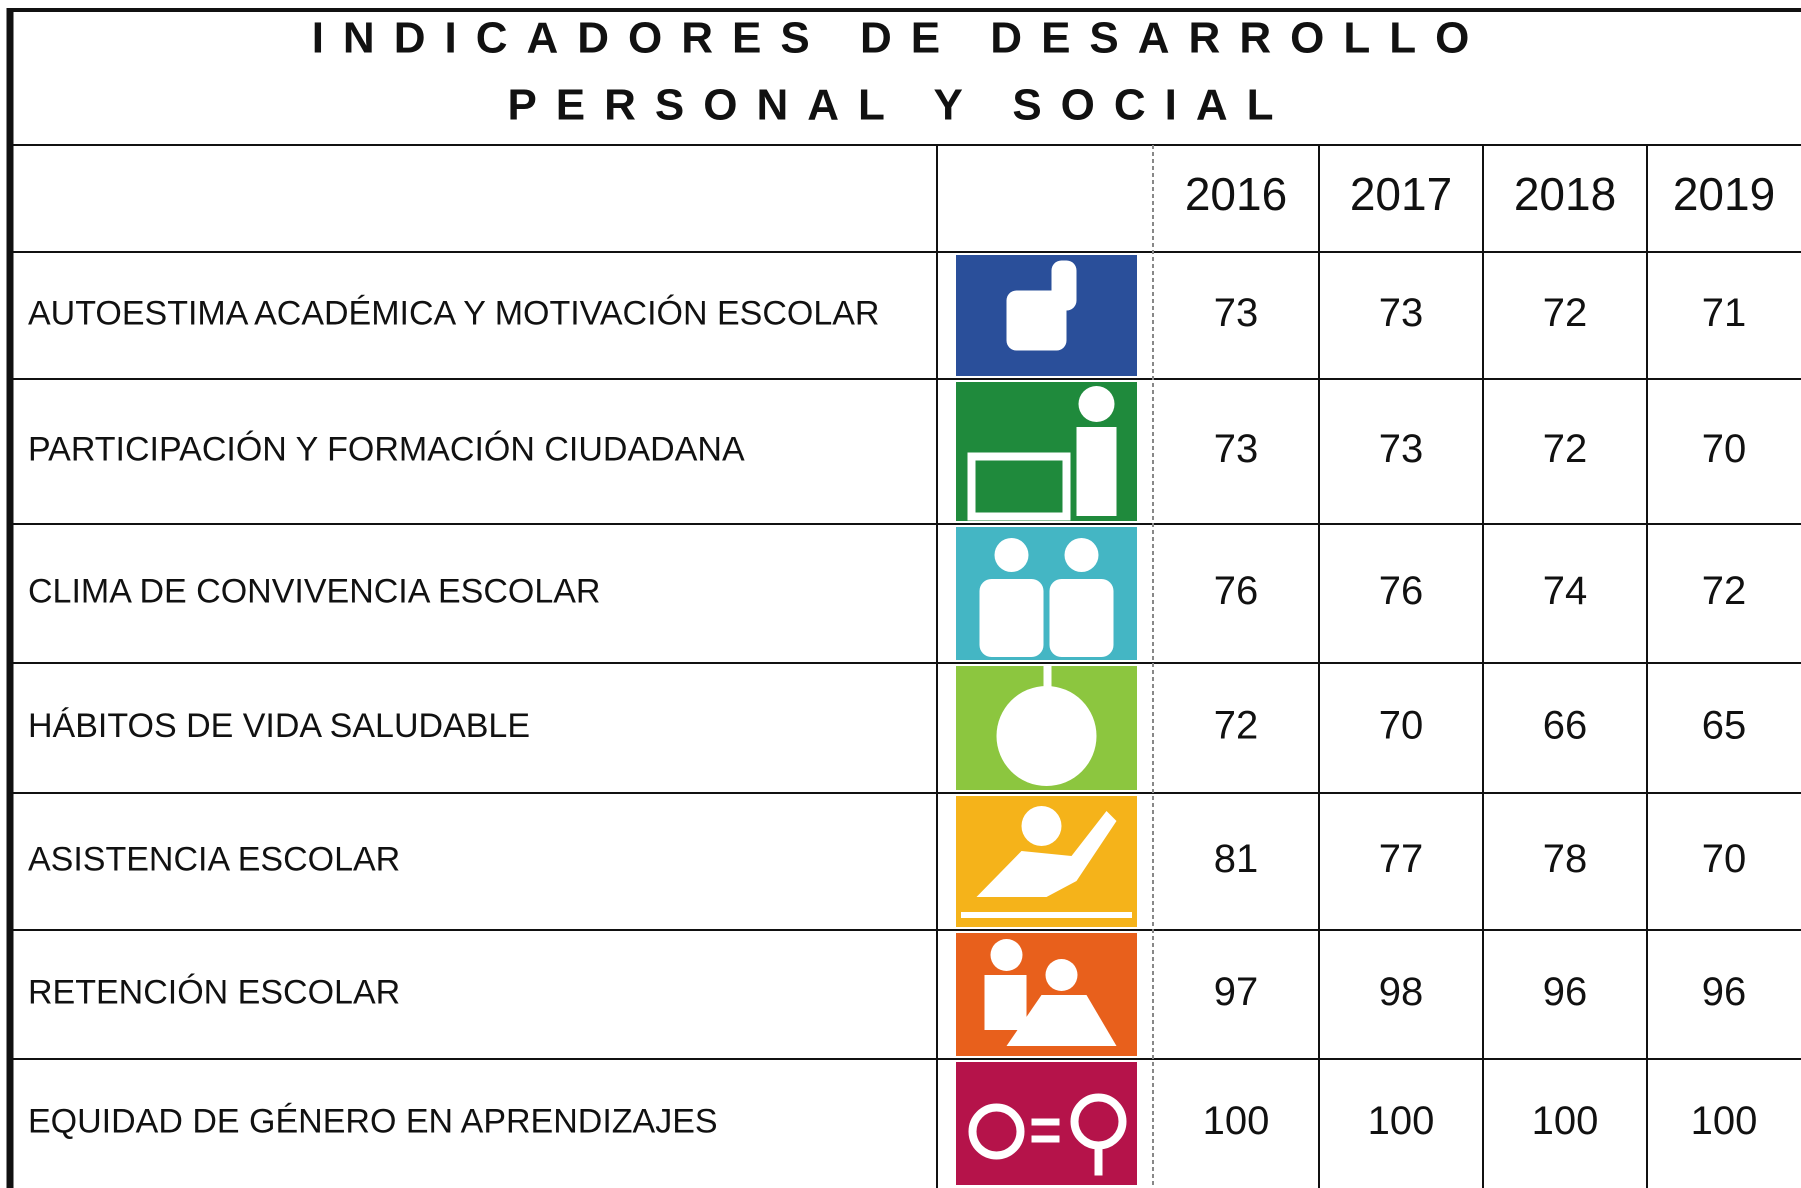 Image resolution: width=1801 pixels, height=1188 pixels. Describe the element at coordinates (279, 726) in the screenshot. I see `row-label: HÁBITOS DE VIDA SALUDABLE` at that location.